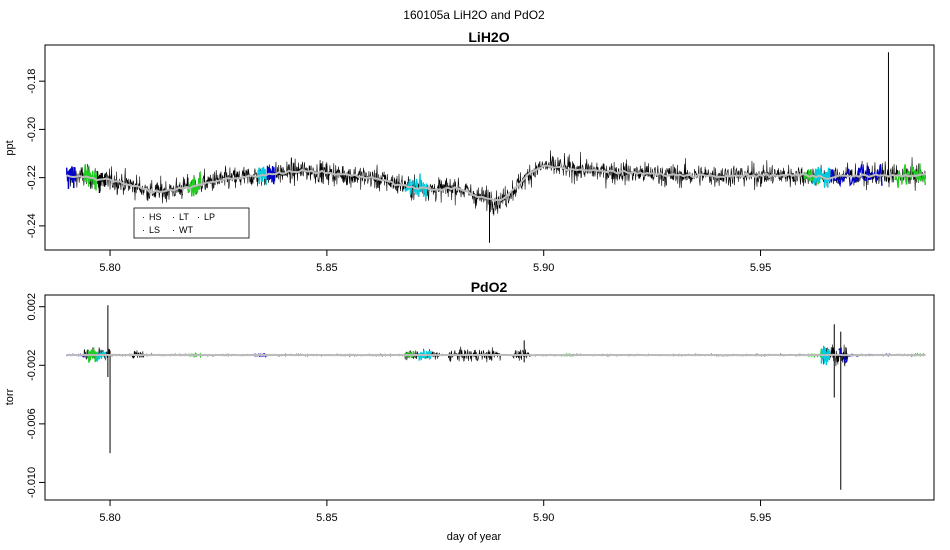 Image resolution: width=950 pixels, height=550 pixels. What do you see at coordinates (32, 177) in the screenshot?
I see `y-tick-label: -0.22` at bounding box center [32, 177].